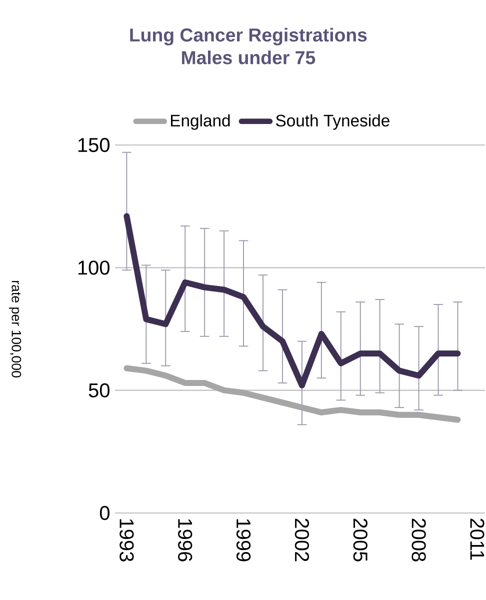 The width and height of the screenshot is (486, 600). I want to click on y-tick-label: 0, so click(105, 513).